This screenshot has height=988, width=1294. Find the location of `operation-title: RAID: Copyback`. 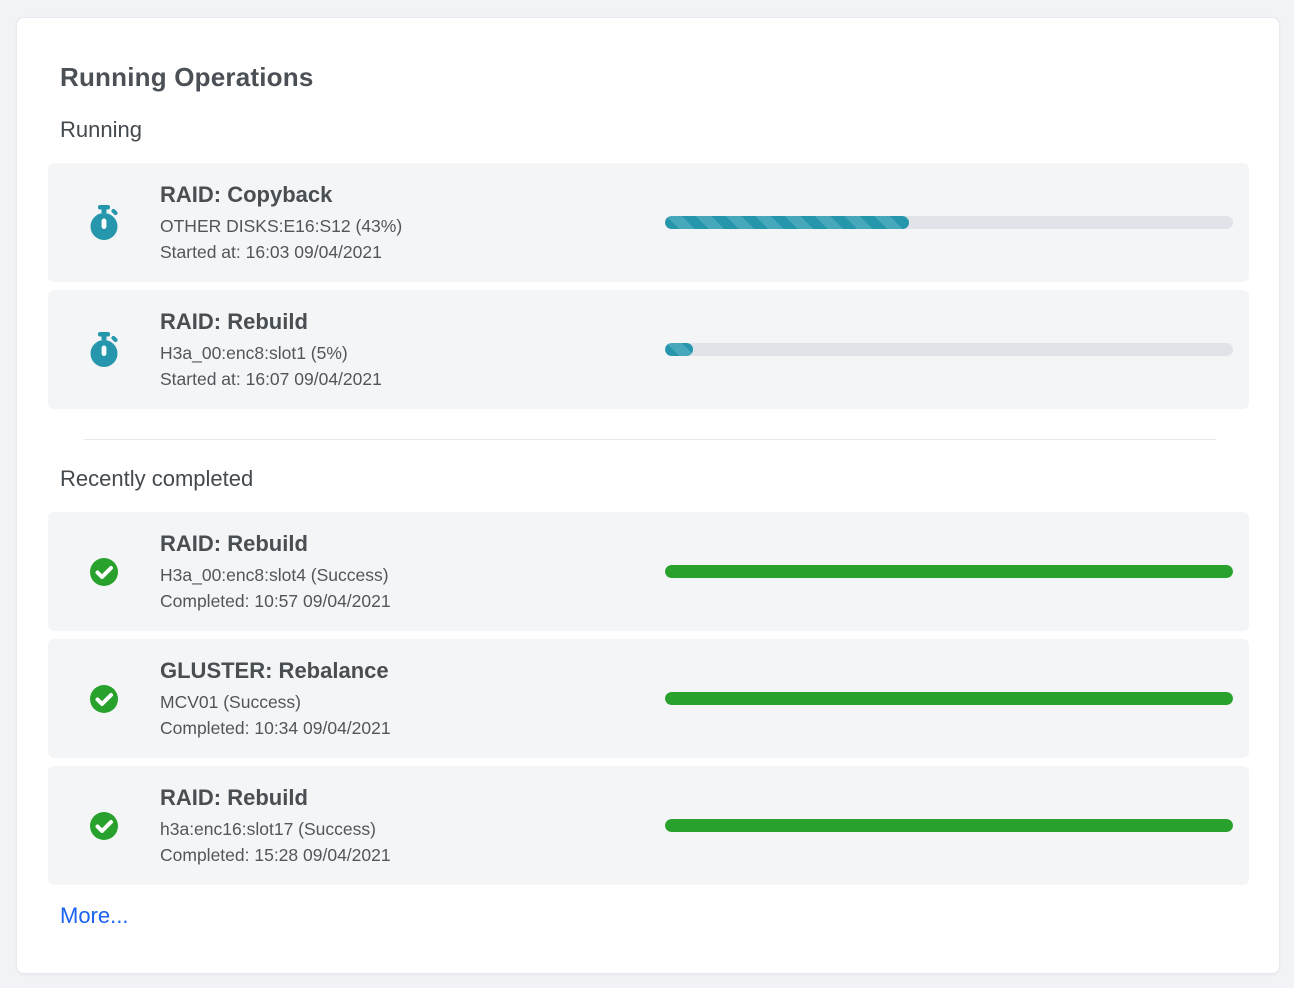

operation-title: RAID: Copyback is located at coordinates (246, 194).